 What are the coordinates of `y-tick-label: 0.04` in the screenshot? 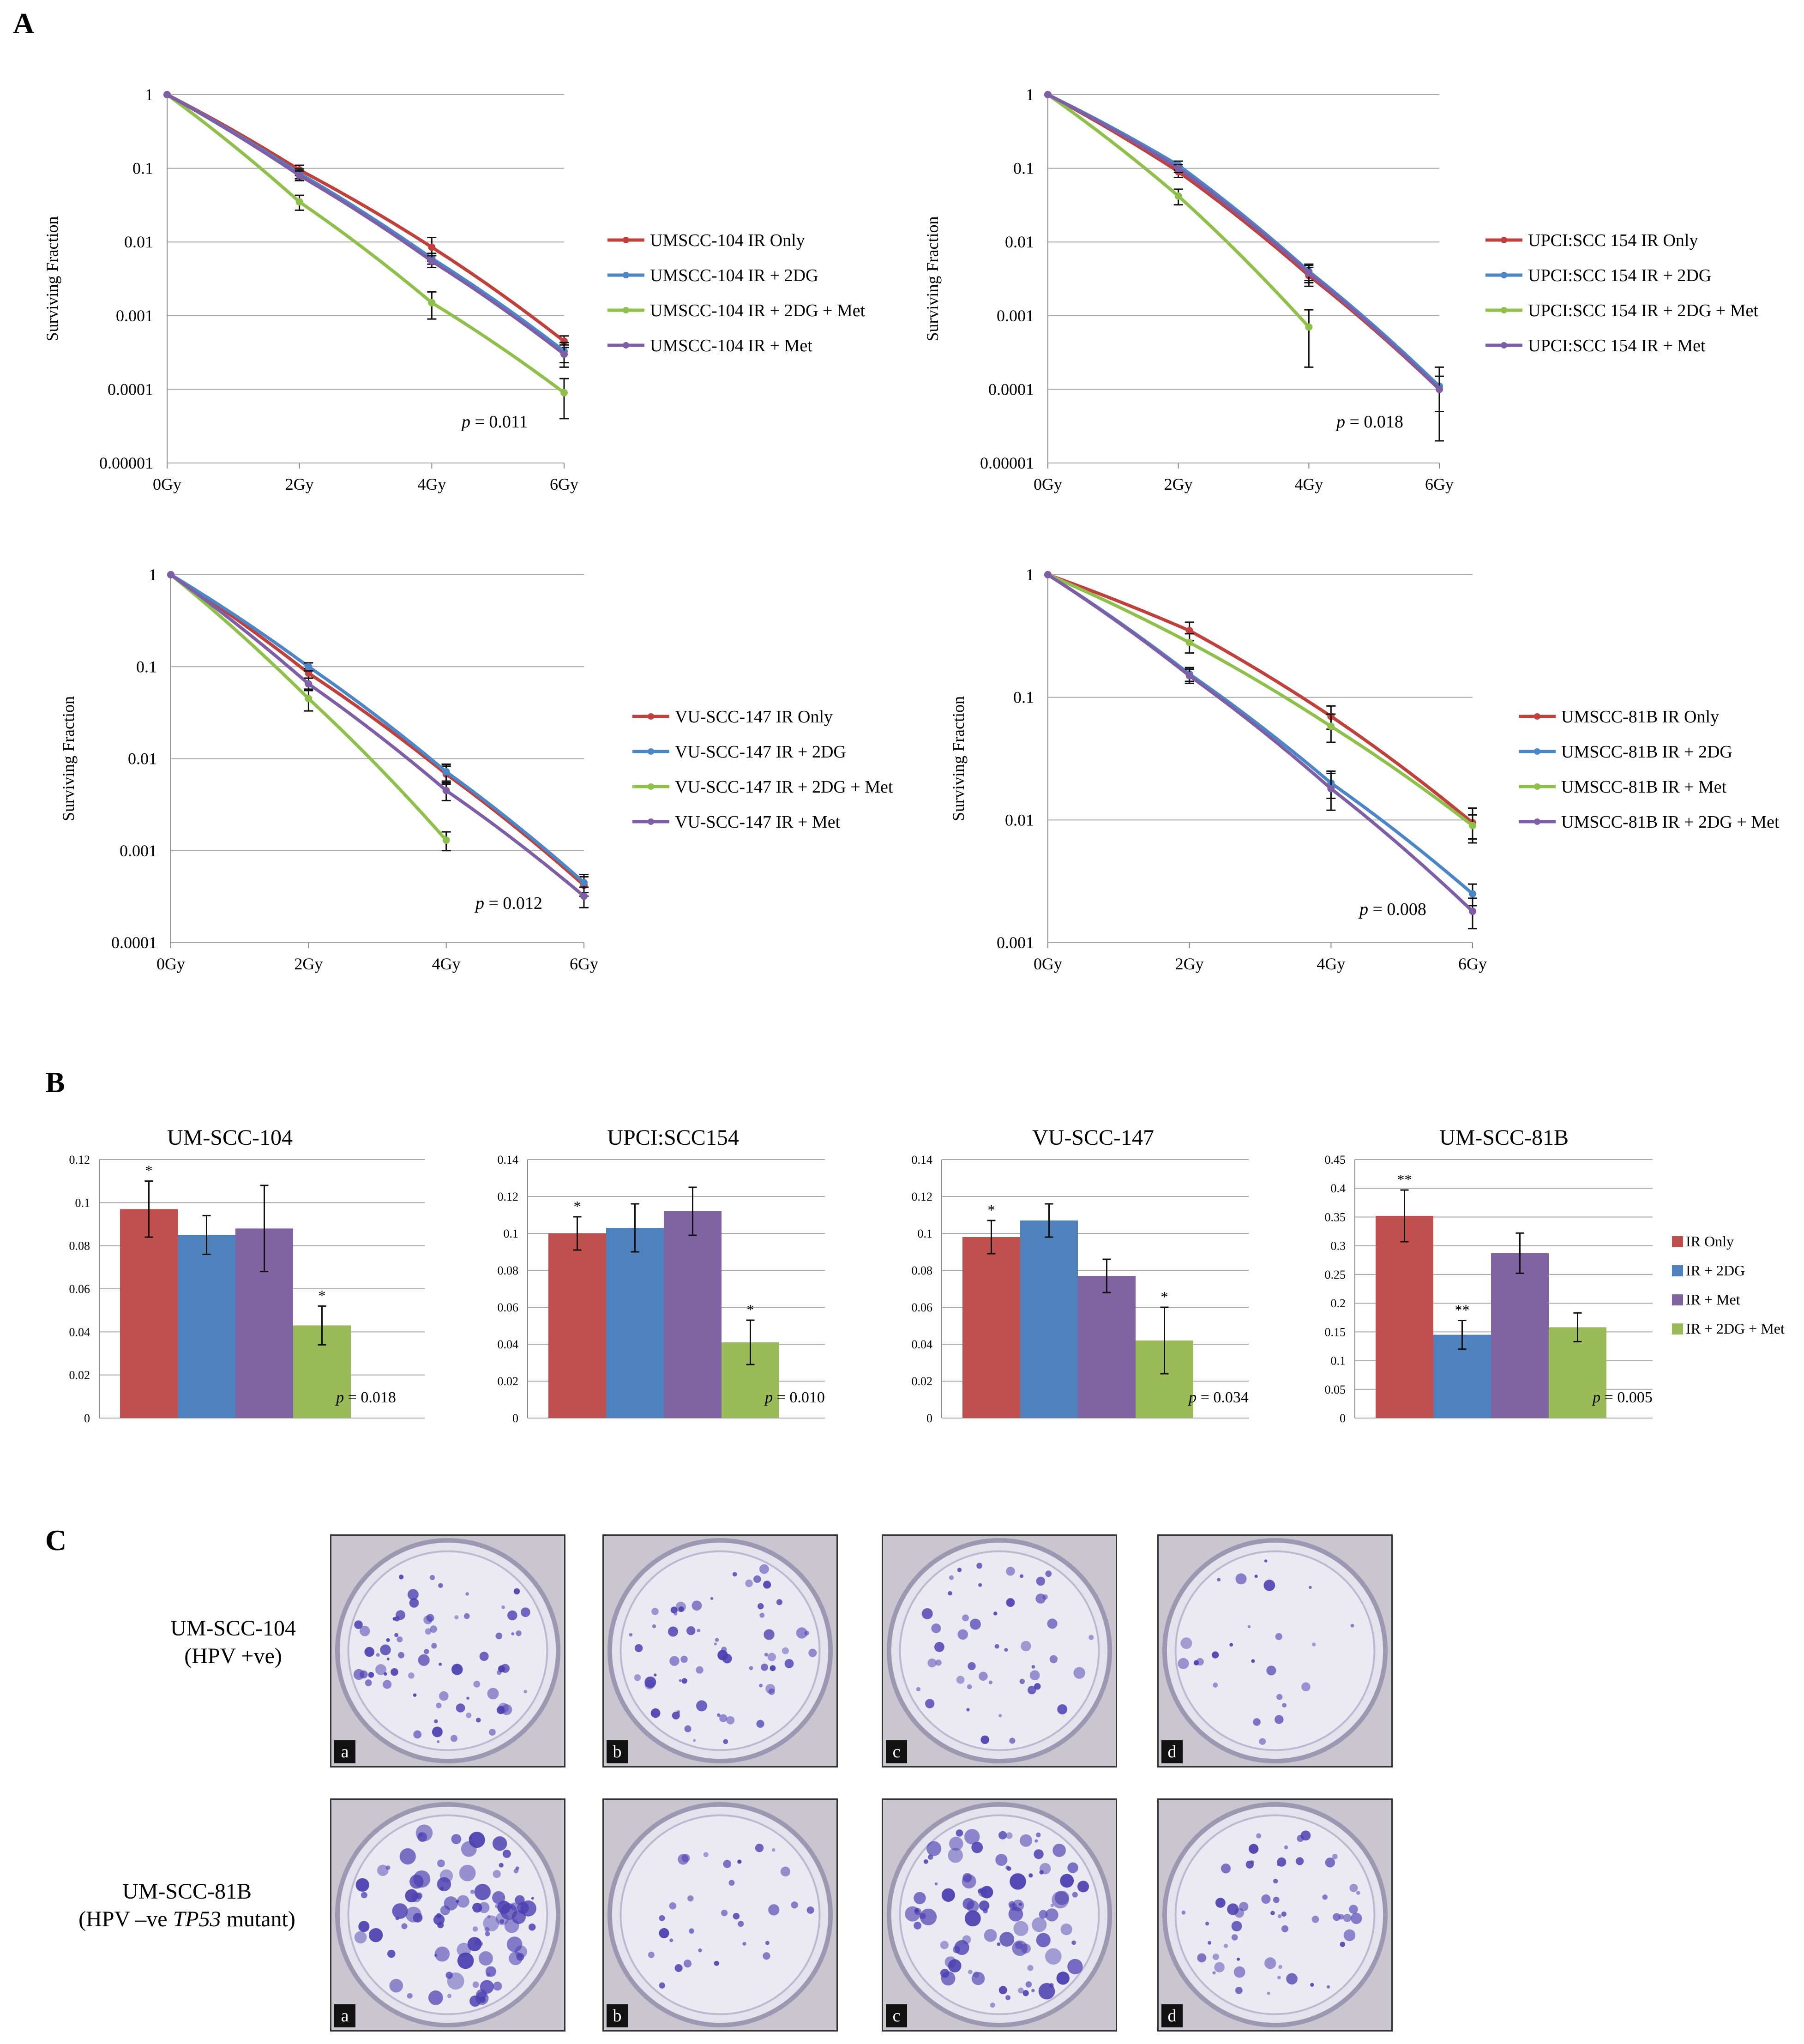 It's located at (922, 1344).